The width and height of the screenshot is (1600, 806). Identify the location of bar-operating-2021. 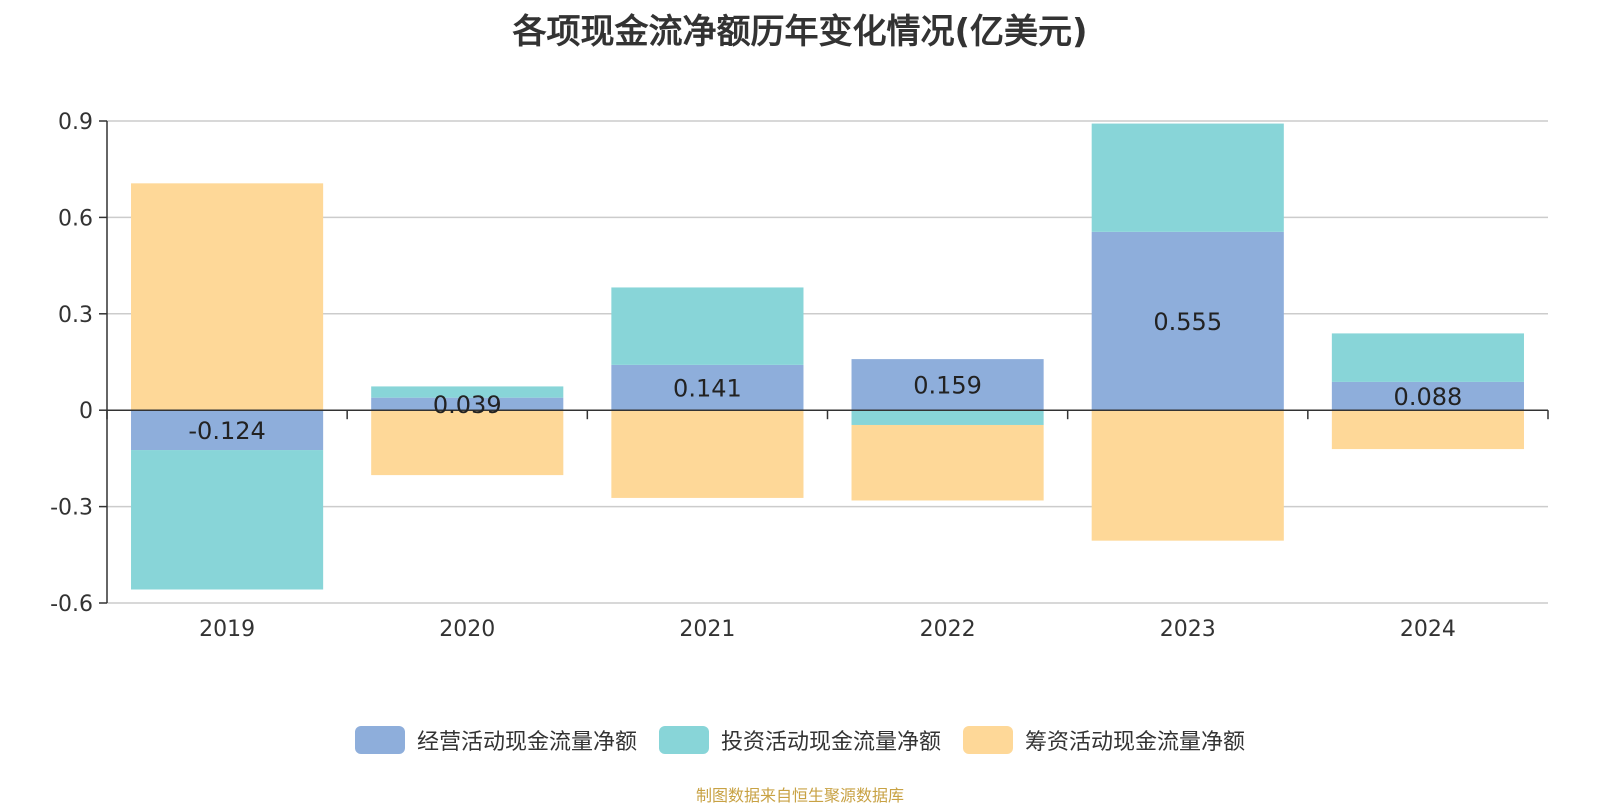
(707, 387).